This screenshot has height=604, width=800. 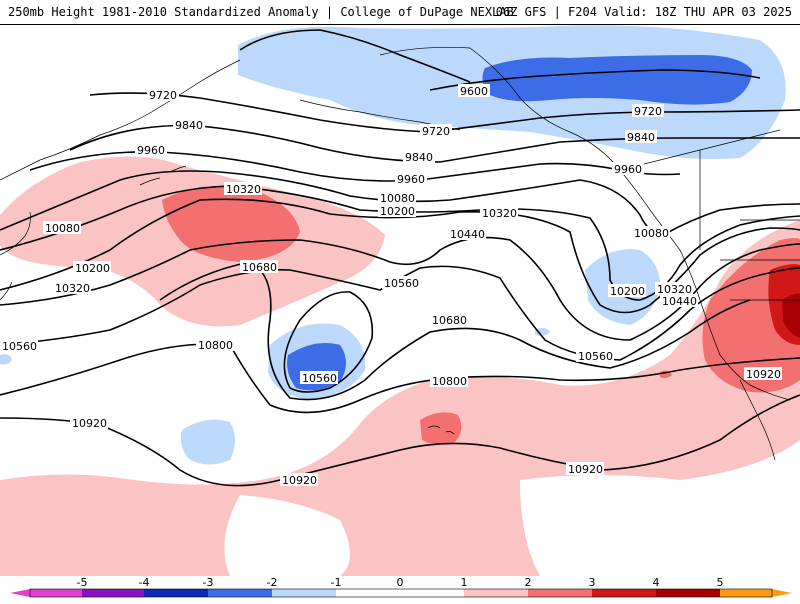 I want to click on label-10680-b: 10680, so click(x=449, y=320).